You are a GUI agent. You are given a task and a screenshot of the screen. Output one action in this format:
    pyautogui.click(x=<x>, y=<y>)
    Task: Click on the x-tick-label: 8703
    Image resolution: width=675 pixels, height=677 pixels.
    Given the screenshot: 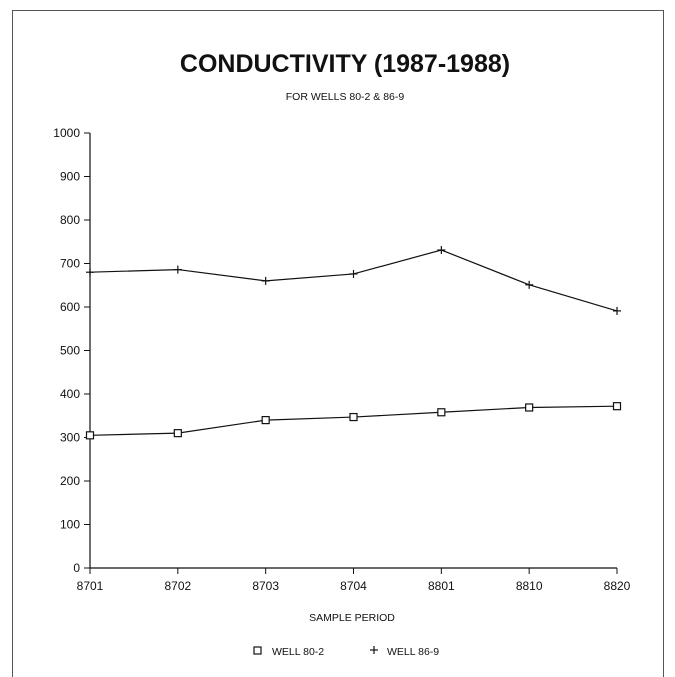 What is the action you would take?
    pyautogui.click(x=265, y=586)
    